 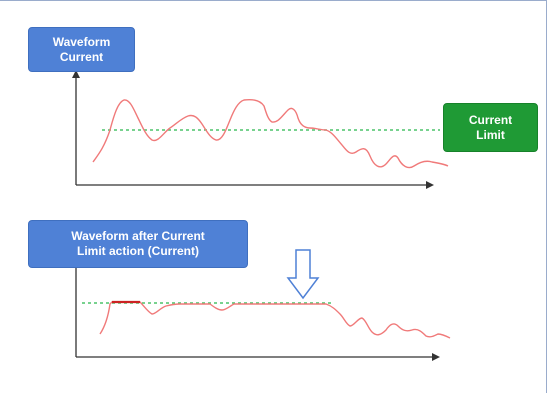 What do you see at coordinates (490, 127) in the screenshot?
I see `current-limit-label: Current Limit` at bounding box center [490, 127].